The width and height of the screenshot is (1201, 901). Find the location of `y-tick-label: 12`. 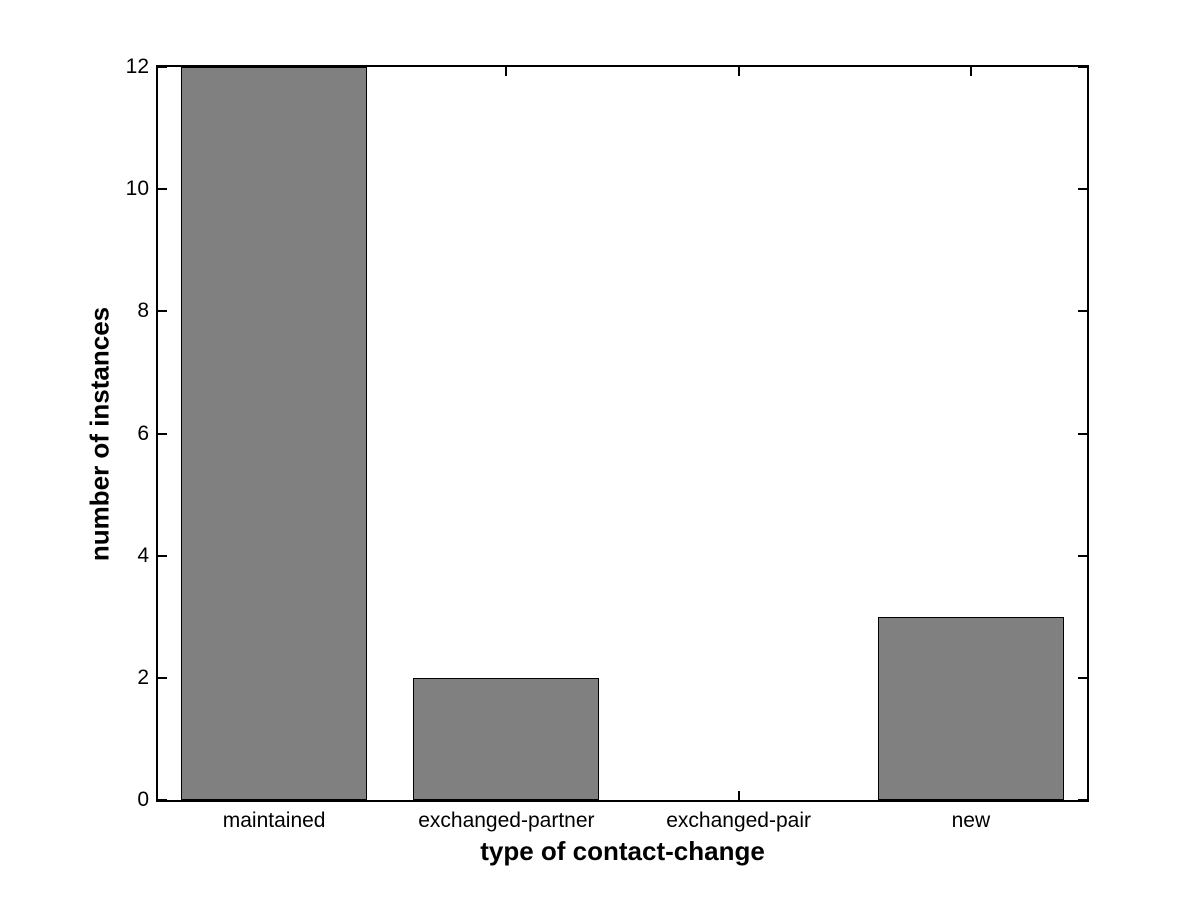

y-tick-label: 12 is located at coordinates (137, 66).